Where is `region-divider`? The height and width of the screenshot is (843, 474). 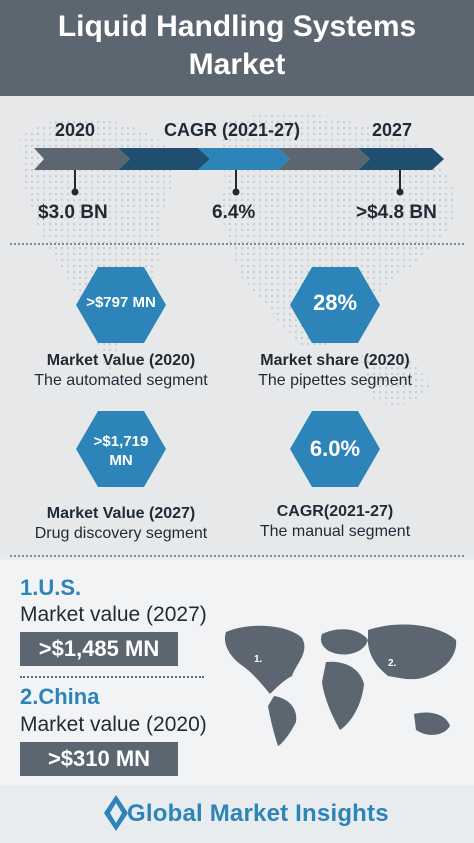
region-divider is located at coordinates (112, 677).